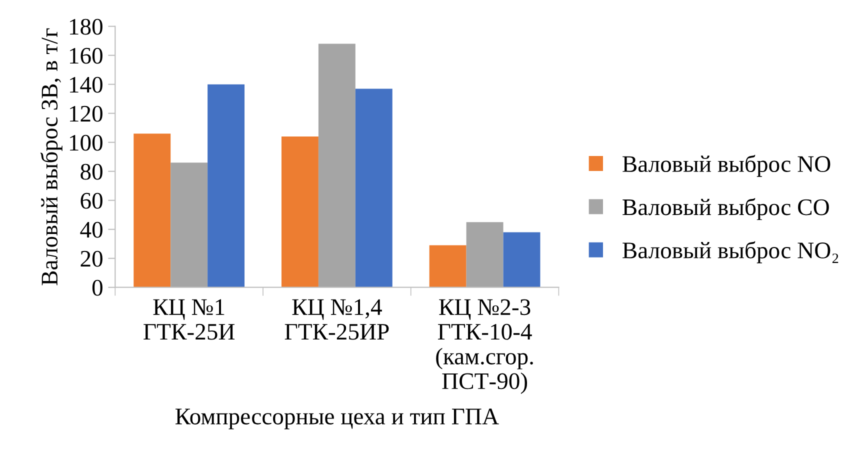 The height and width of the screenshot is (462, 853). I want to click on legend-label: Валовый выброс NO, so click(726, 165).